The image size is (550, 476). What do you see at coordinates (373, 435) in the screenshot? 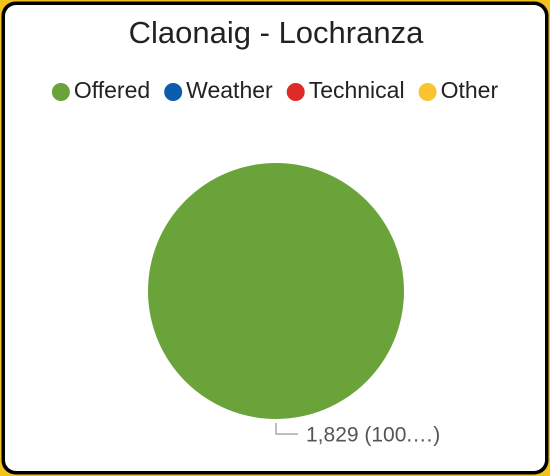
I see `data-label: 1,829 (100.…)` at bounding box center [373, 435].